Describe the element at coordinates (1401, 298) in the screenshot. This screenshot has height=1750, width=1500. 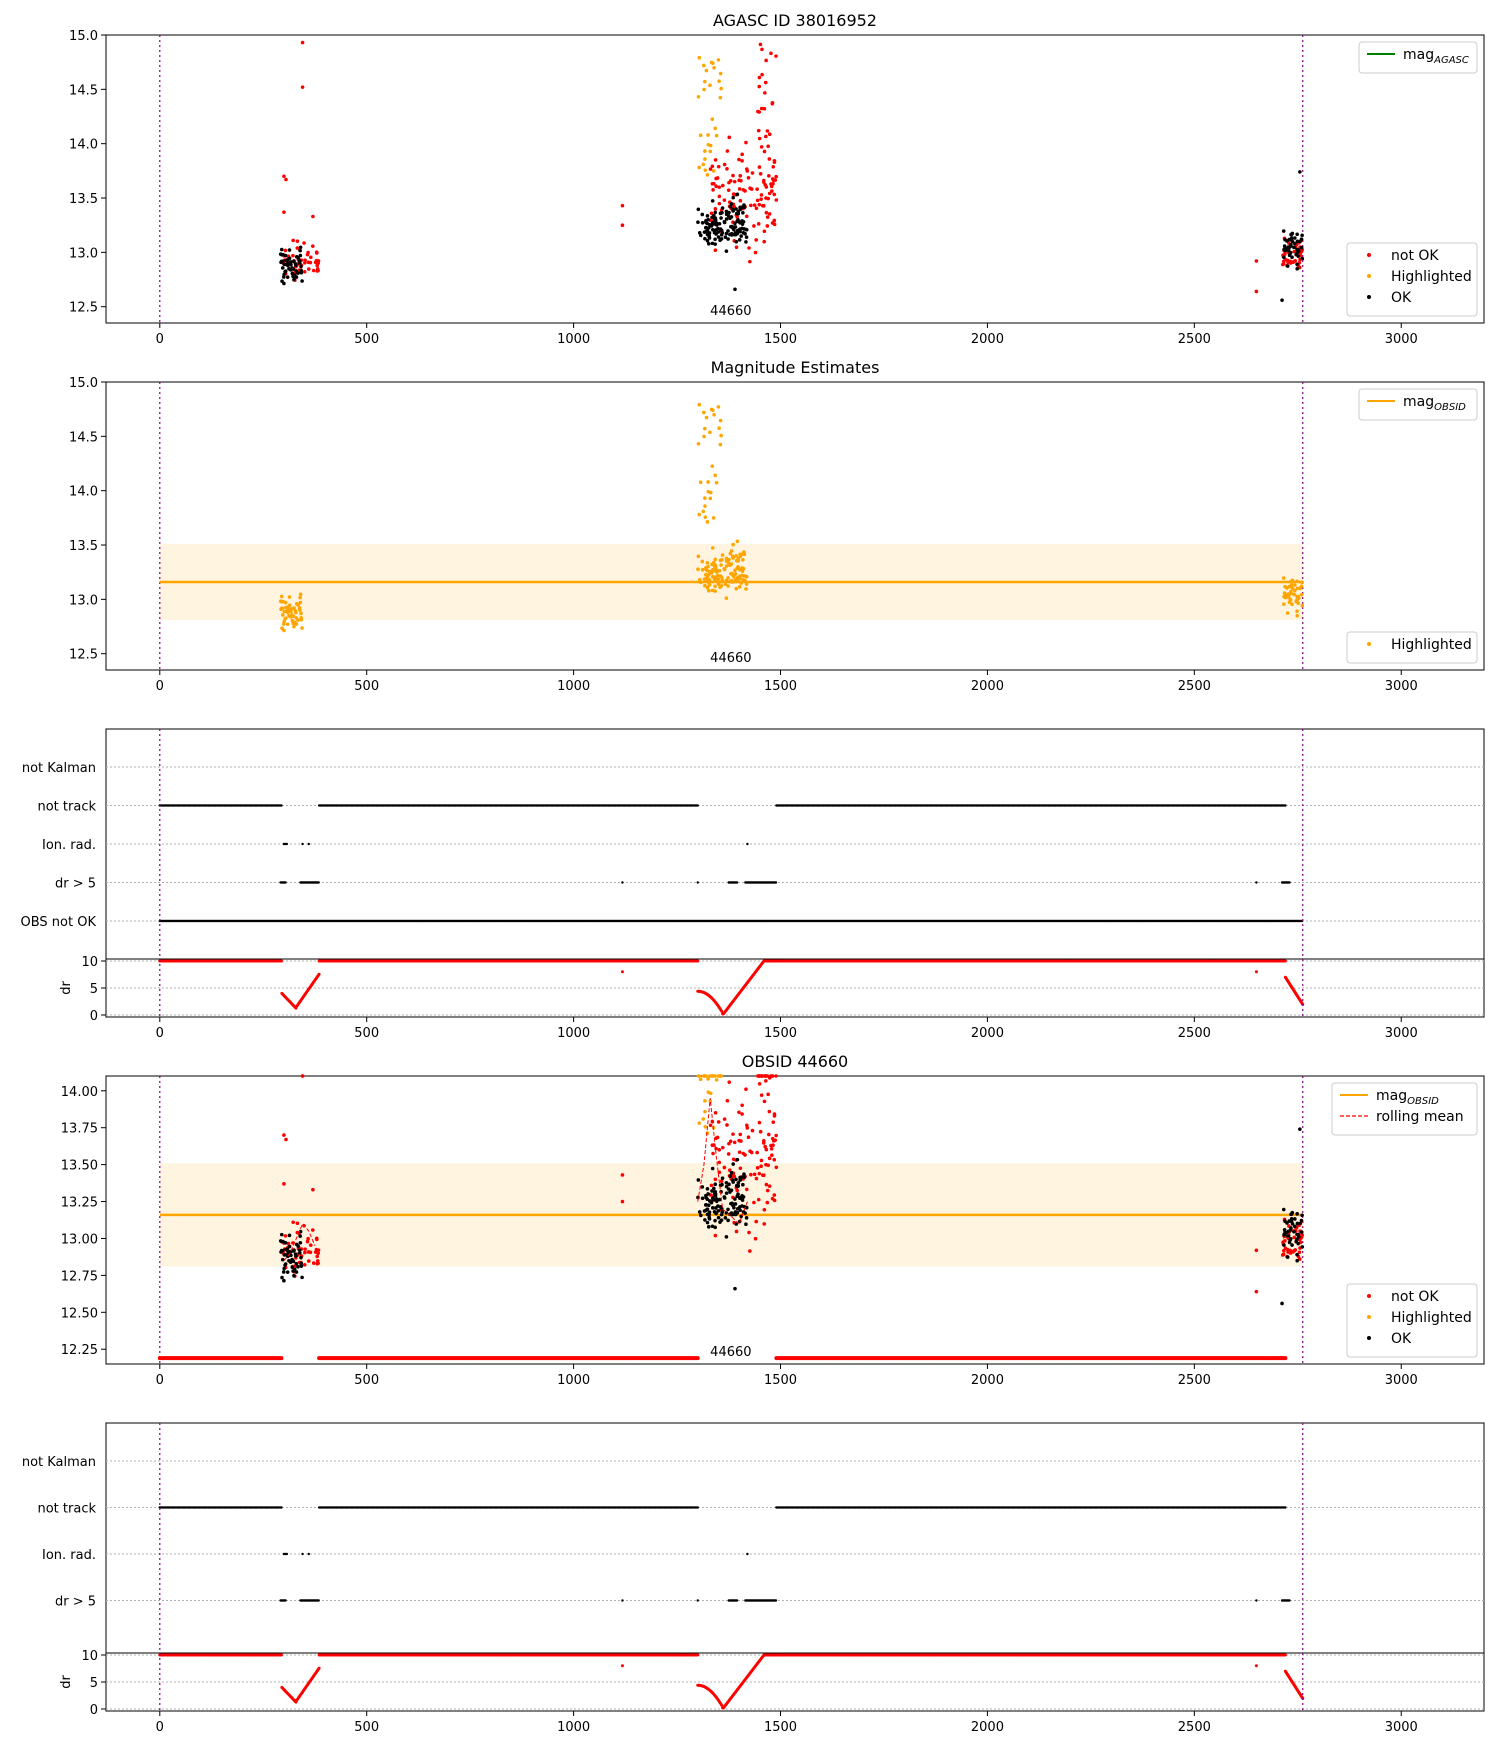
I see `legend-label: OK` at that location.